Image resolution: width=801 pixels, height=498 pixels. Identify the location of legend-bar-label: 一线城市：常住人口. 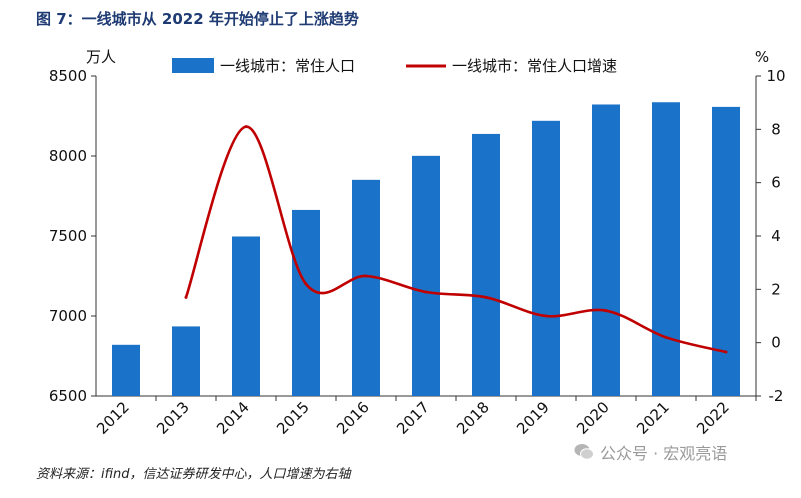
(287, 66).